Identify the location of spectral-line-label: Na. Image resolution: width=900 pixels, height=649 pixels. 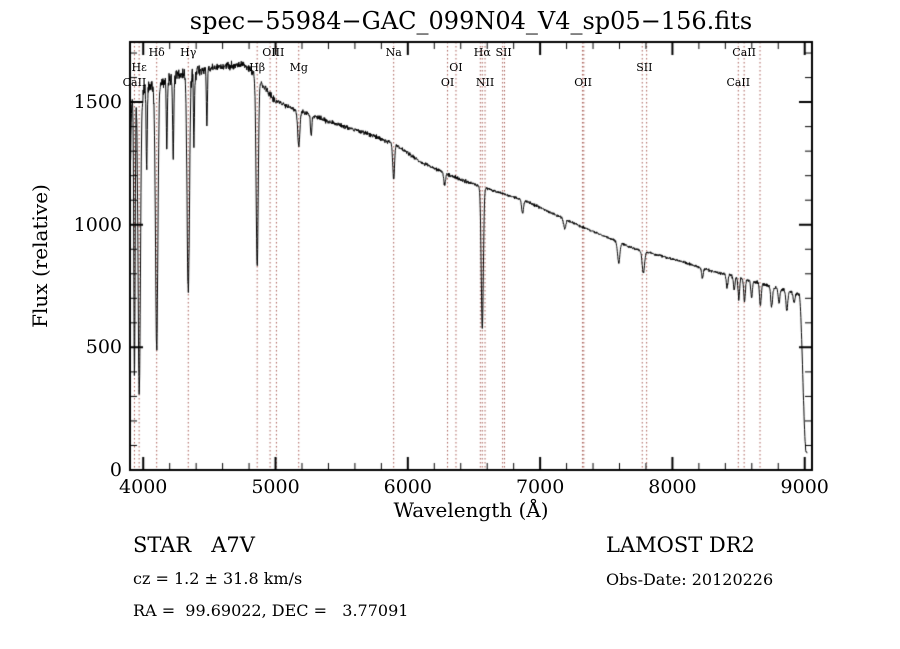
(393, 52).